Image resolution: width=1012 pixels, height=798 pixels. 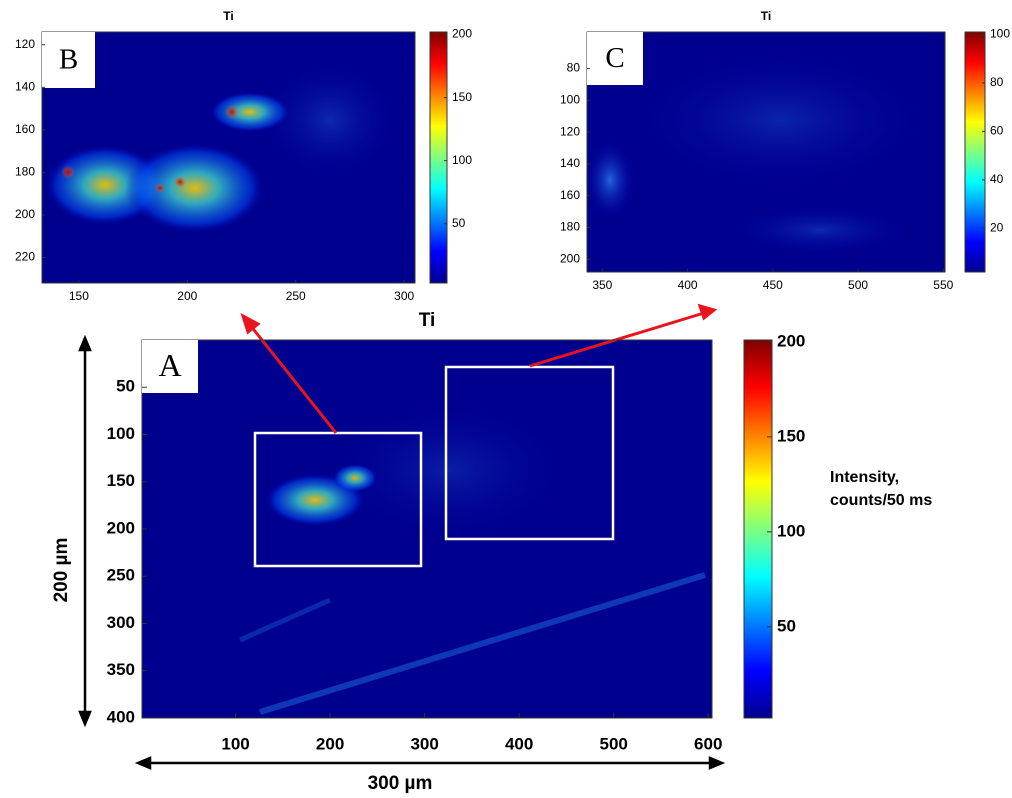 What do you see at coordinates (125, 386) in the screenshot?
I see `y-tick-label: 50` at bounding box center [125, 386].